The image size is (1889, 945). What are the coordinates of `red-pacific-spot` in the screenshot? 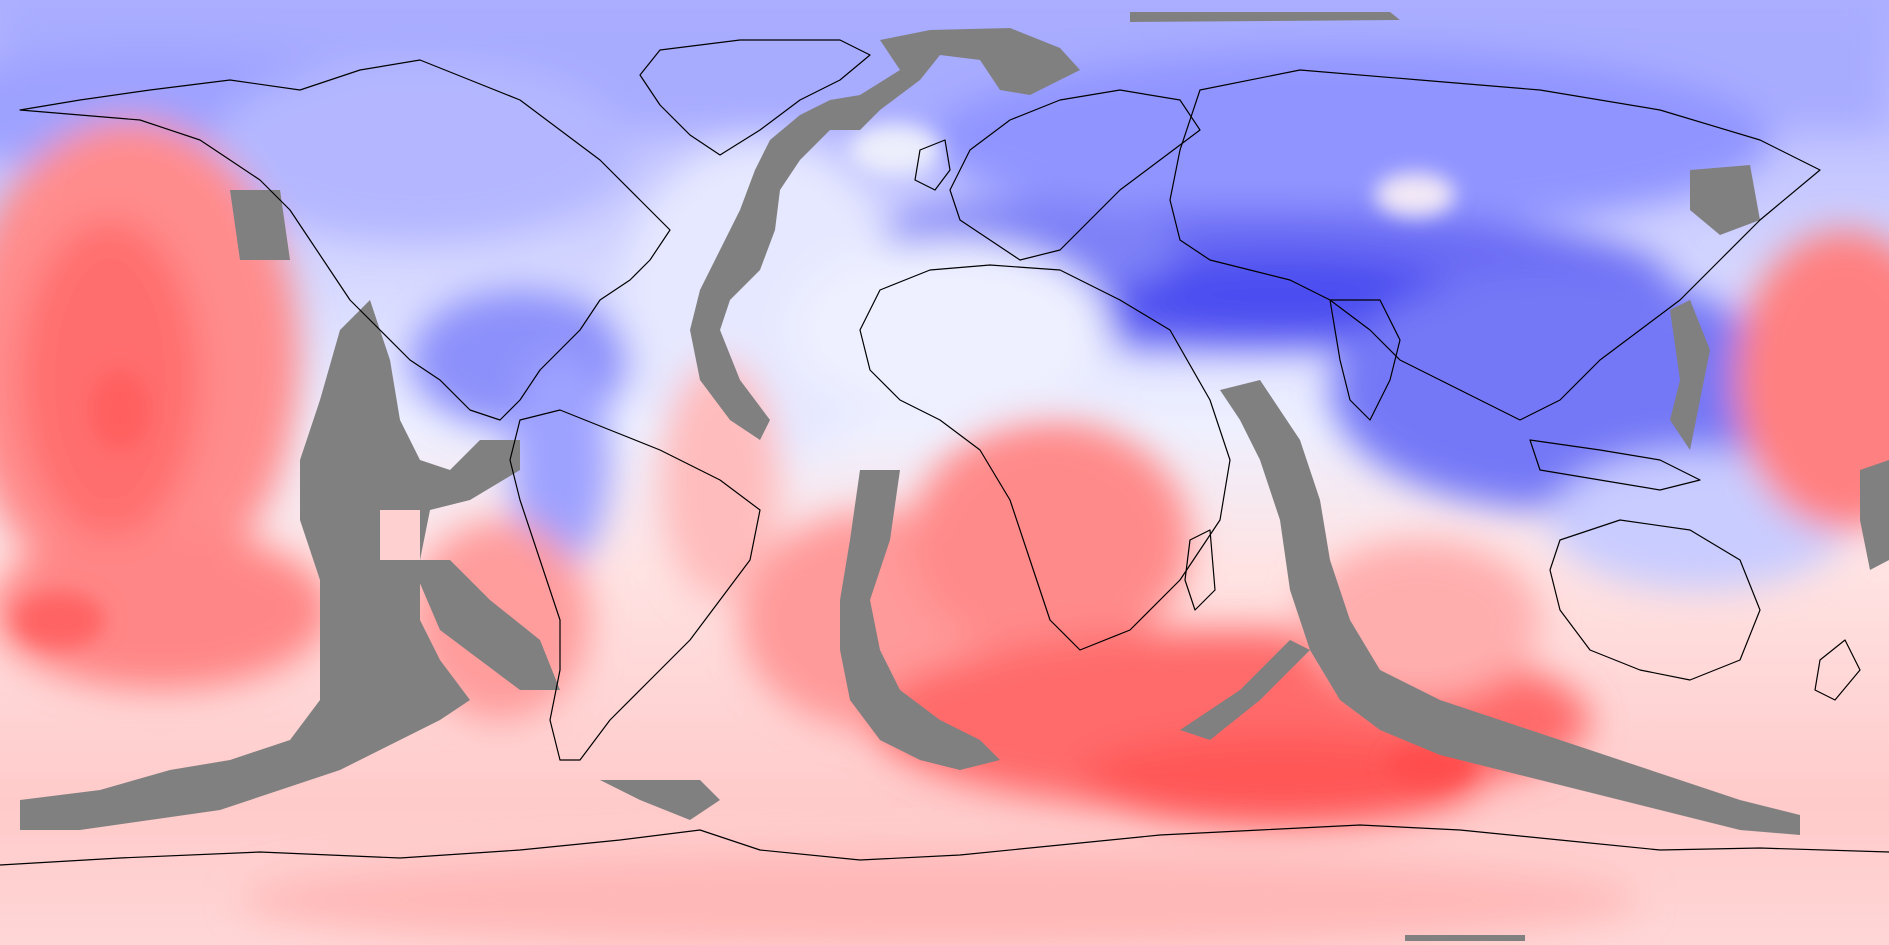 It's located at (120, 410).